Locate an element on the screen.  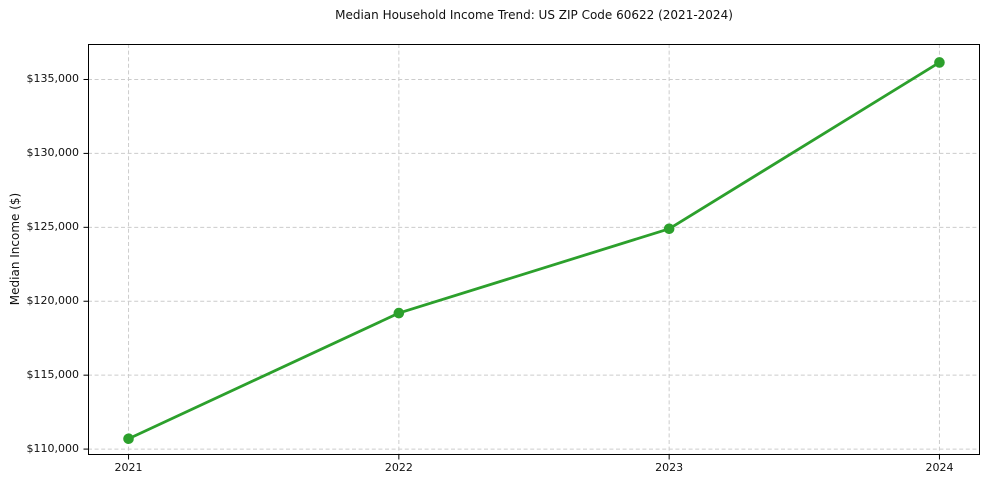
data-point-2023 is located at coordinates (669, 229).